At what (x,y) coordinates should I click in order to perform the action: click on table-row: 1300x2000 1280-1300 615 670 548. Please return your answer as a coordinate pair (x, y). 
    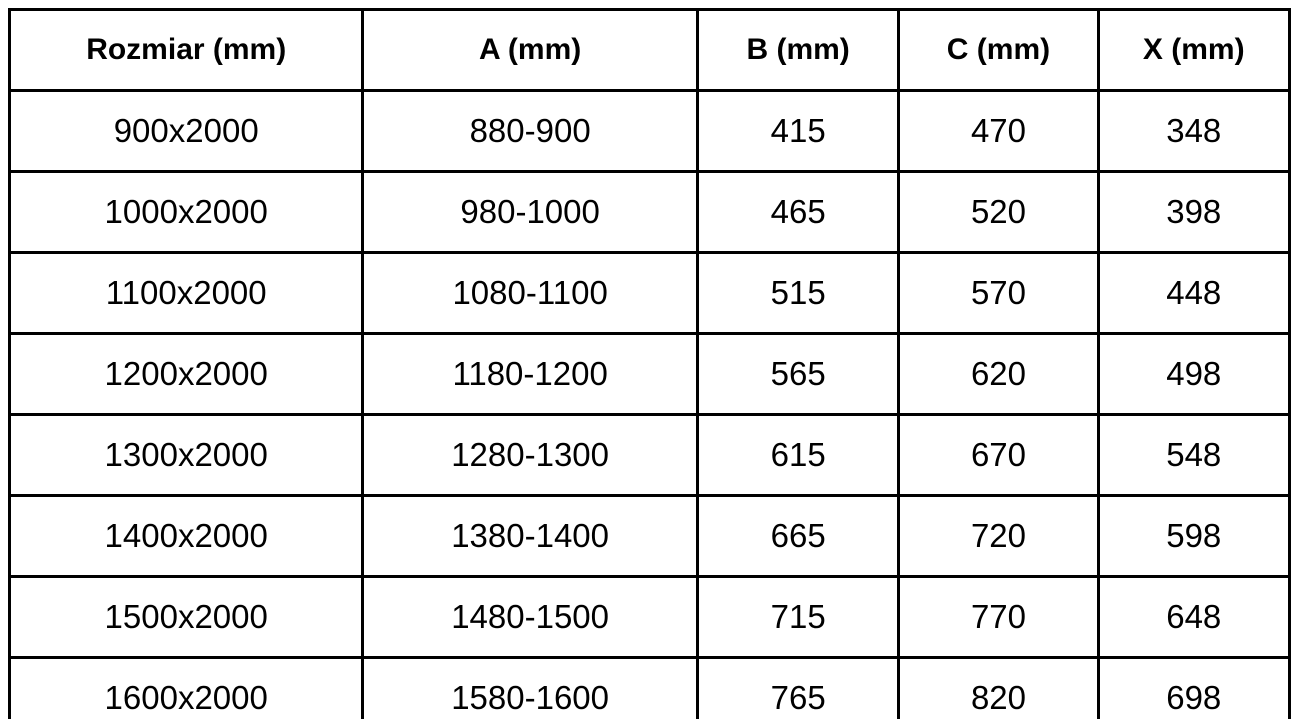
    Looking at the image, I should click on (649, 455).